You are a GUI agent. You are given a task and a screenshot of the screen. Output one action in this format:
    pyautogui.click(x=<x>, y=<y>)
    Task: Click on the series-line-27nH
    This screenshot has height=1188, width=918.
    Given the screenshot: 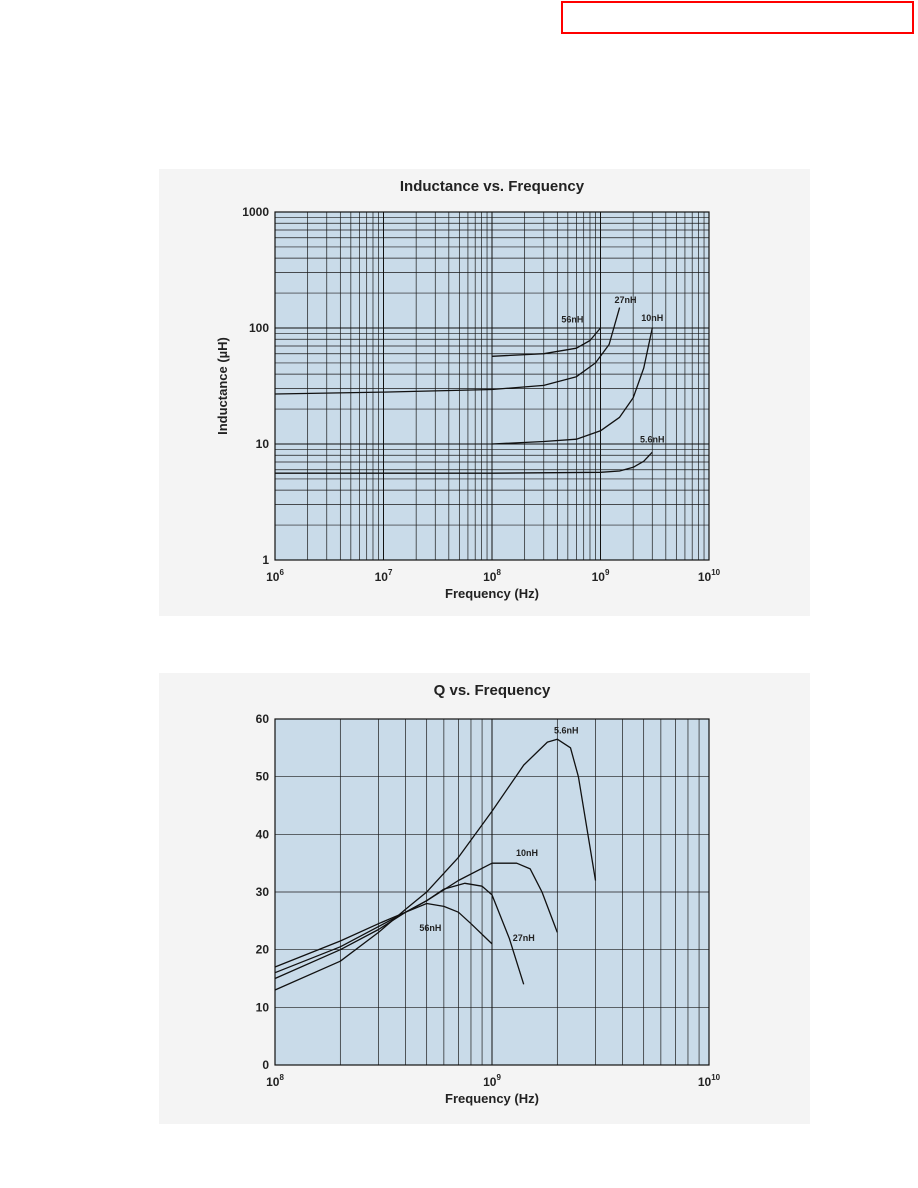 What is the action you would take?
    pyautogui.click(x=447, y=351)
    